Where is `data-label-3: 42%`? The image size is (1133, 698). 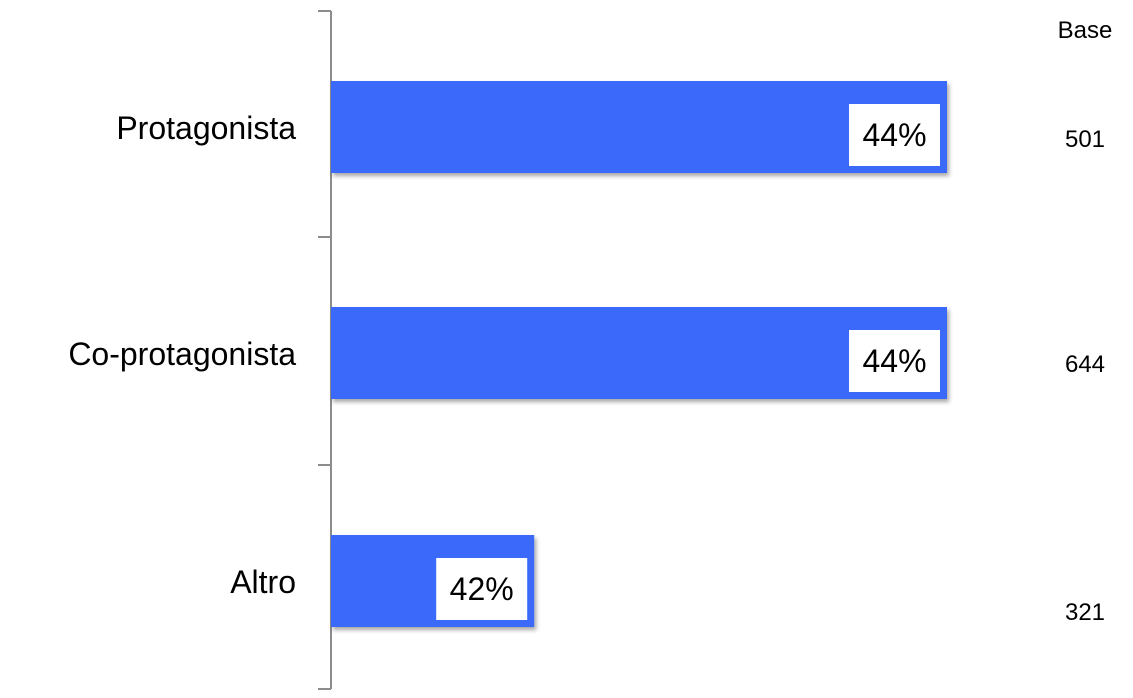
data-label-3: 42% is located at coordinates (482, 589).